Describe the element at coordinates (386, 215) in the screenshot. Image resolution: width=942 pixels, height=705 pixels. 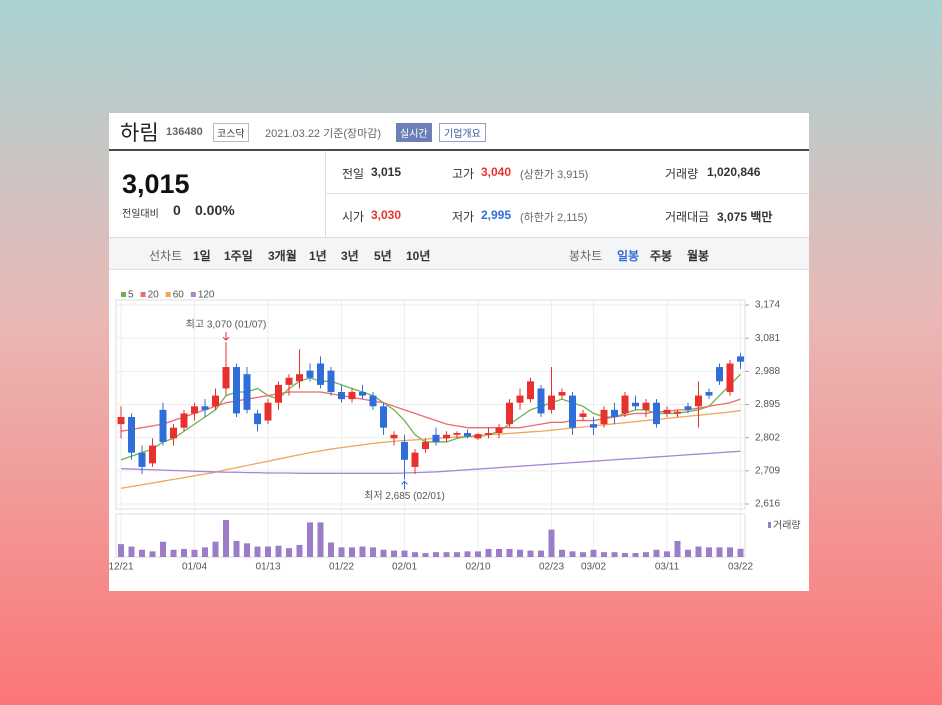
I see `cell-value: 3,030` at that location.